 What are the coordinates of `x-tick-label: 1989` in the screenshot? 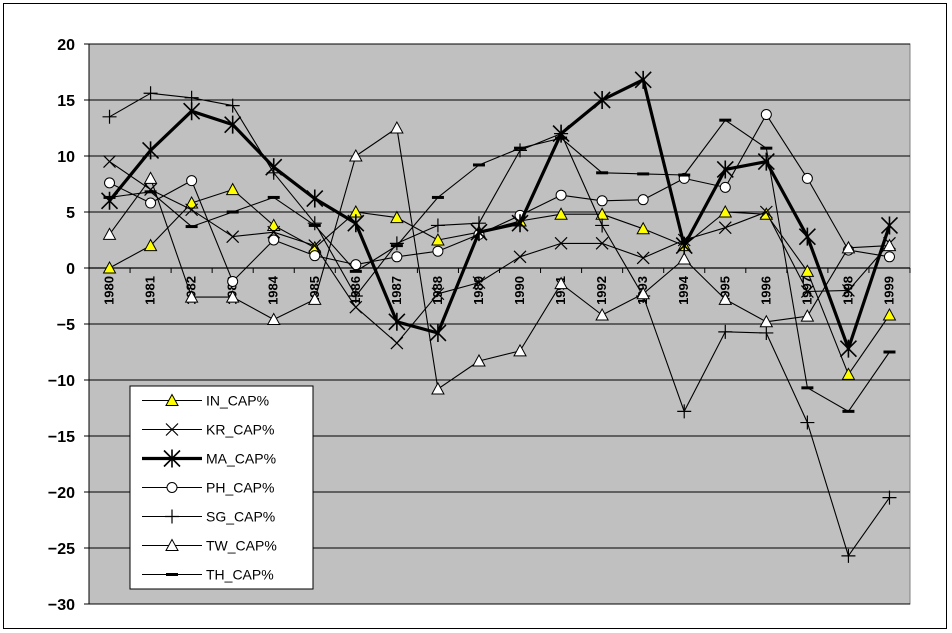 It's located at (478, 290).